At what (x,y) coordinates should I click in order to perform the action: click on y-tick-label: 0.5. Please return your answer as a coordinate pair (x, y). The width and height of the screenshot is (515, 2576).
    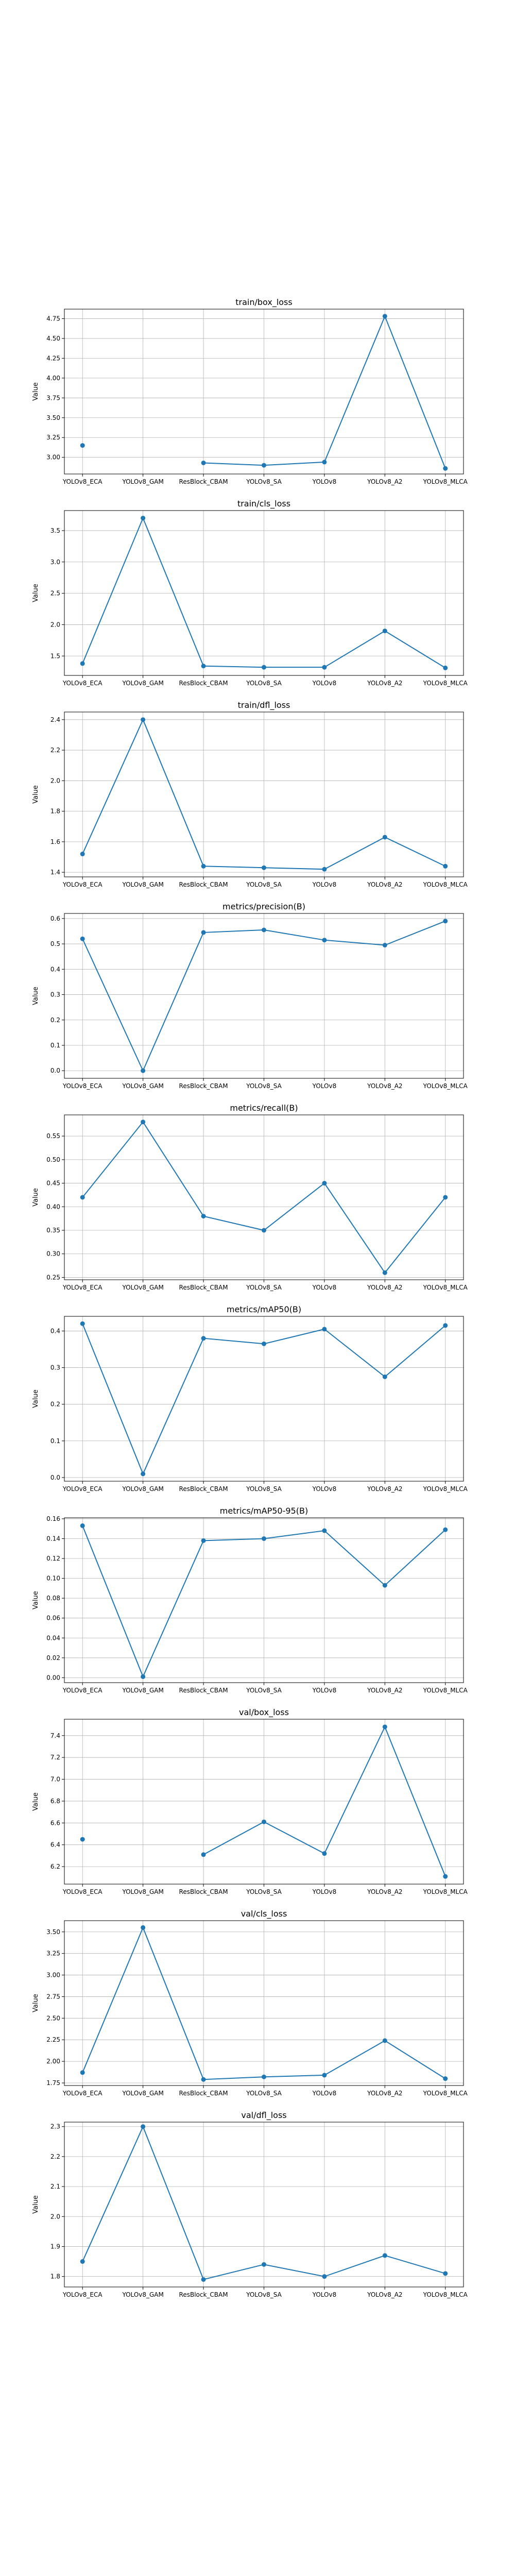
    Looking at the image, I should click on (55, 943).